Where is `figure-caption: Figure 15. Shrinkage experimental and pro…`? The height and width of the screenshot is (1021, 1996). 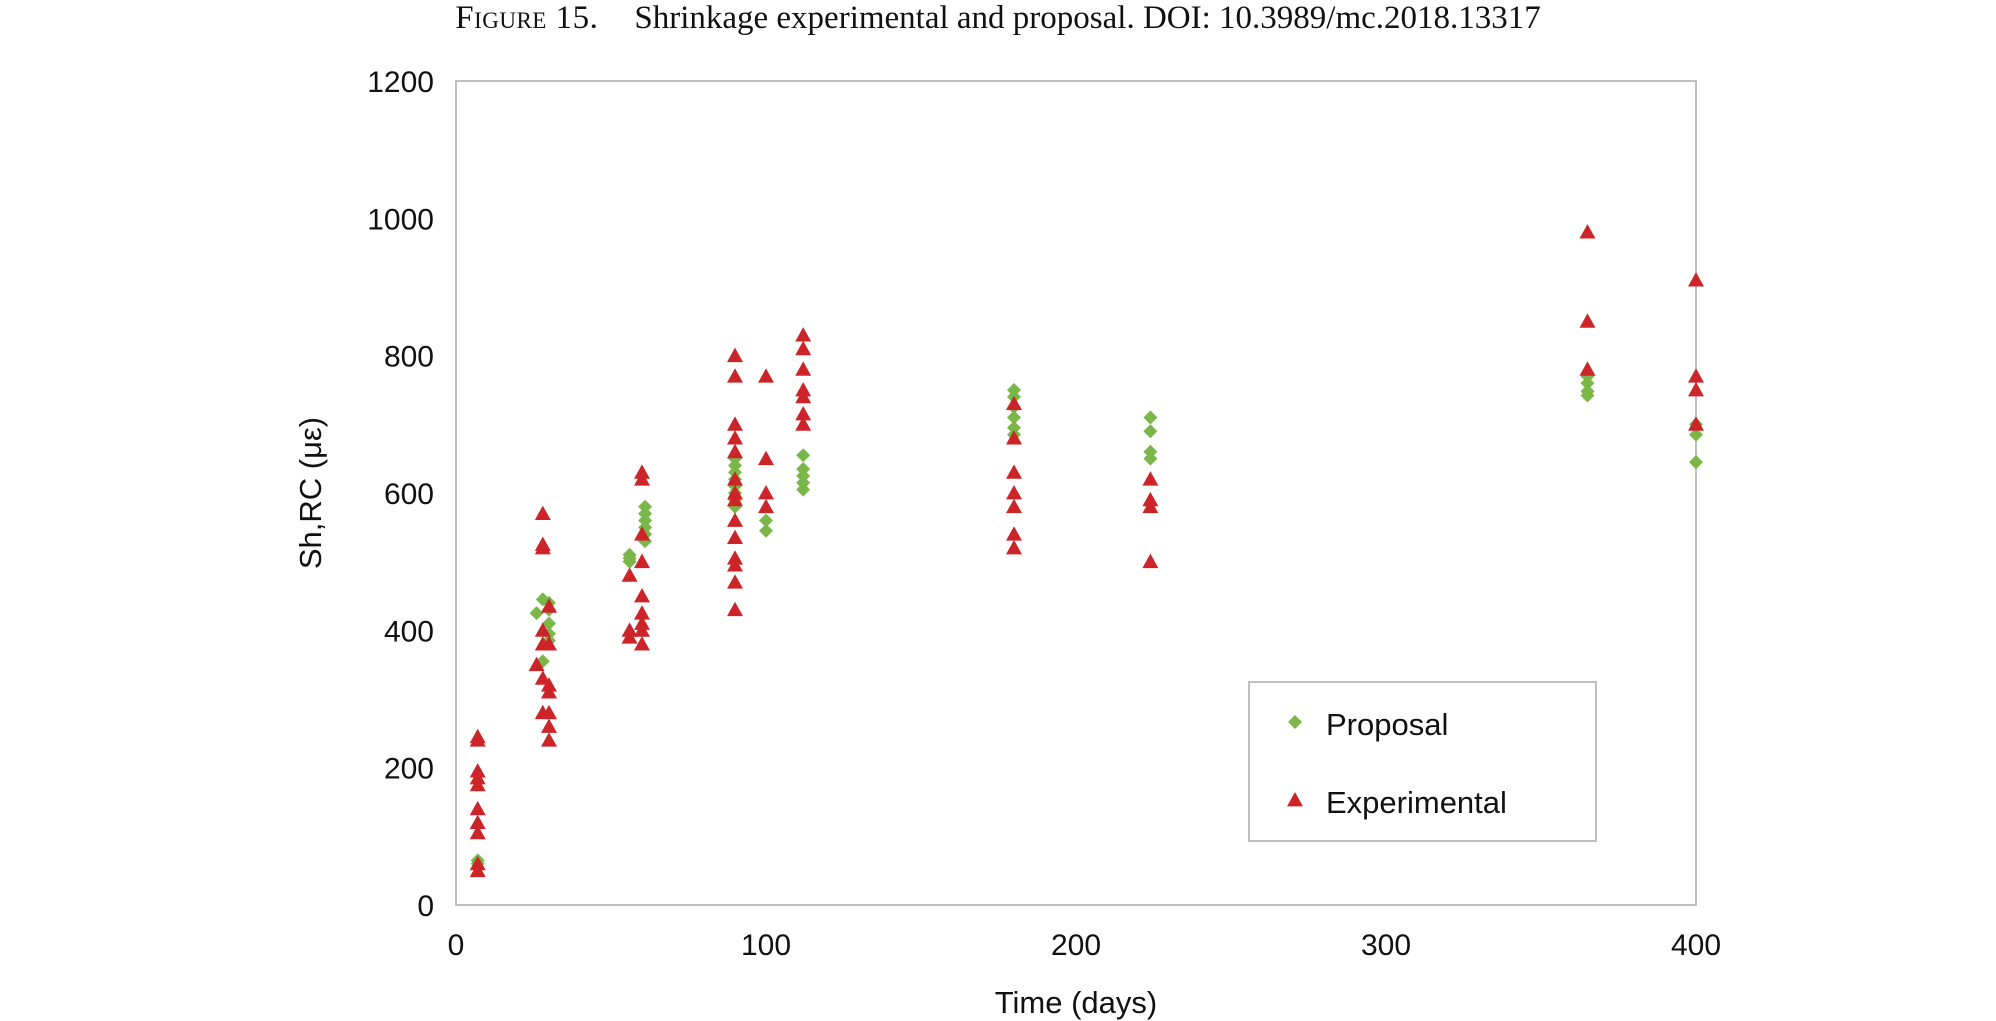
figure-caption: Figure 15. Shrinkage experimental and pro… is located at coordinates (998, 18).